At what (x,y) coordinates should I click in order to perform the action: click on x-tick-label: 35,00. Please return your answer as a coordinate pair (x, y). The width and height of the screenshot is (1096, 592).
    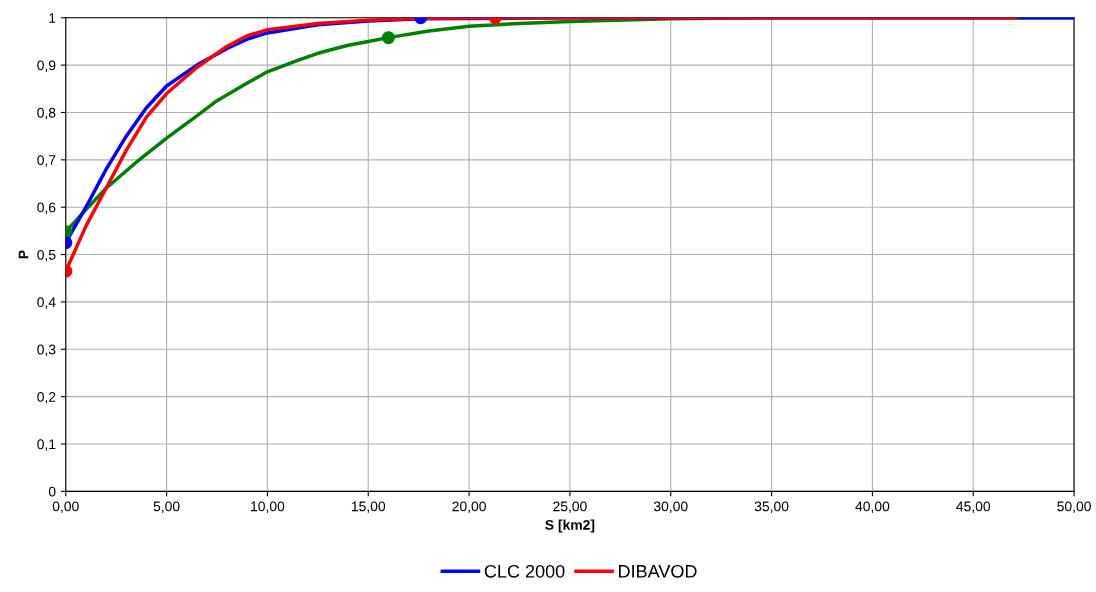
    Looking at the image, I should click on (771, 507).